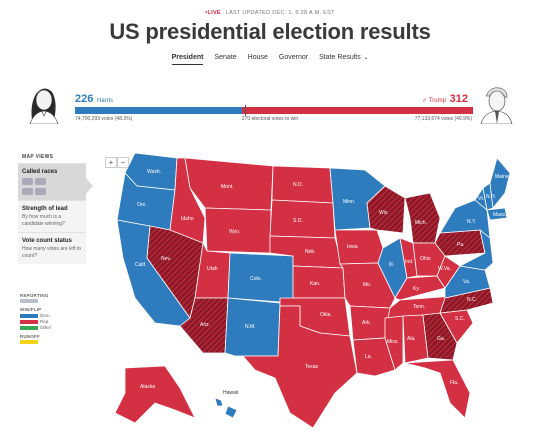  I want to click on trump-portrait, so click(496, 105).